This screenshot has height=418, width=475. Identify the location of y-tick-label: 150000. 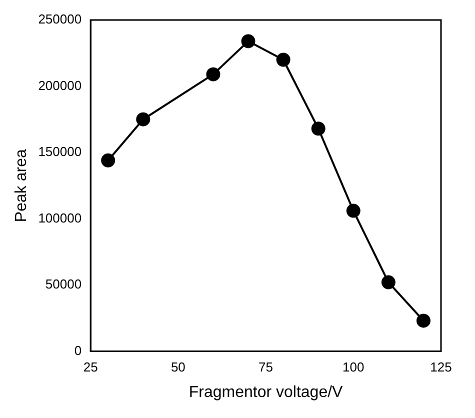
(60, 152).